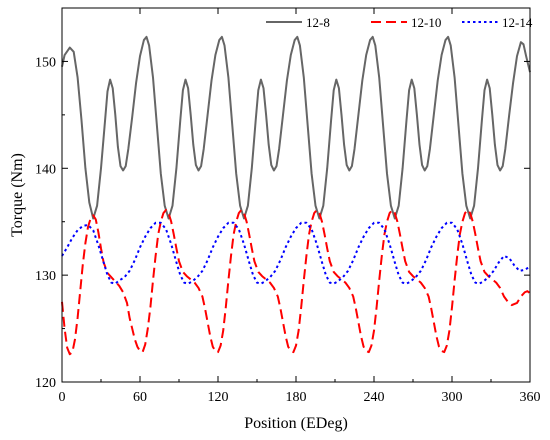  Describe the element at coordinates (45, 276) in the screenshot. I see `y-tick-label: 130` at that location.